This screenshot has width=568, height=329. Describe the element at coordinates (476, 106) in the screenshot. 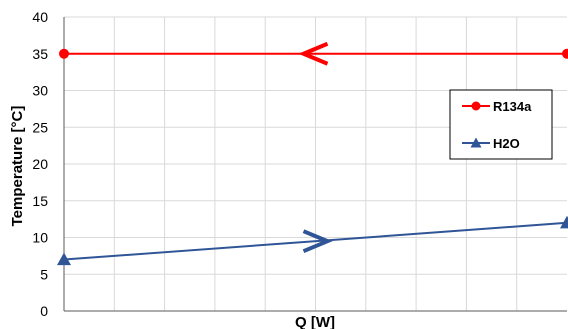

I see `legend-marker-r134a` at that location.